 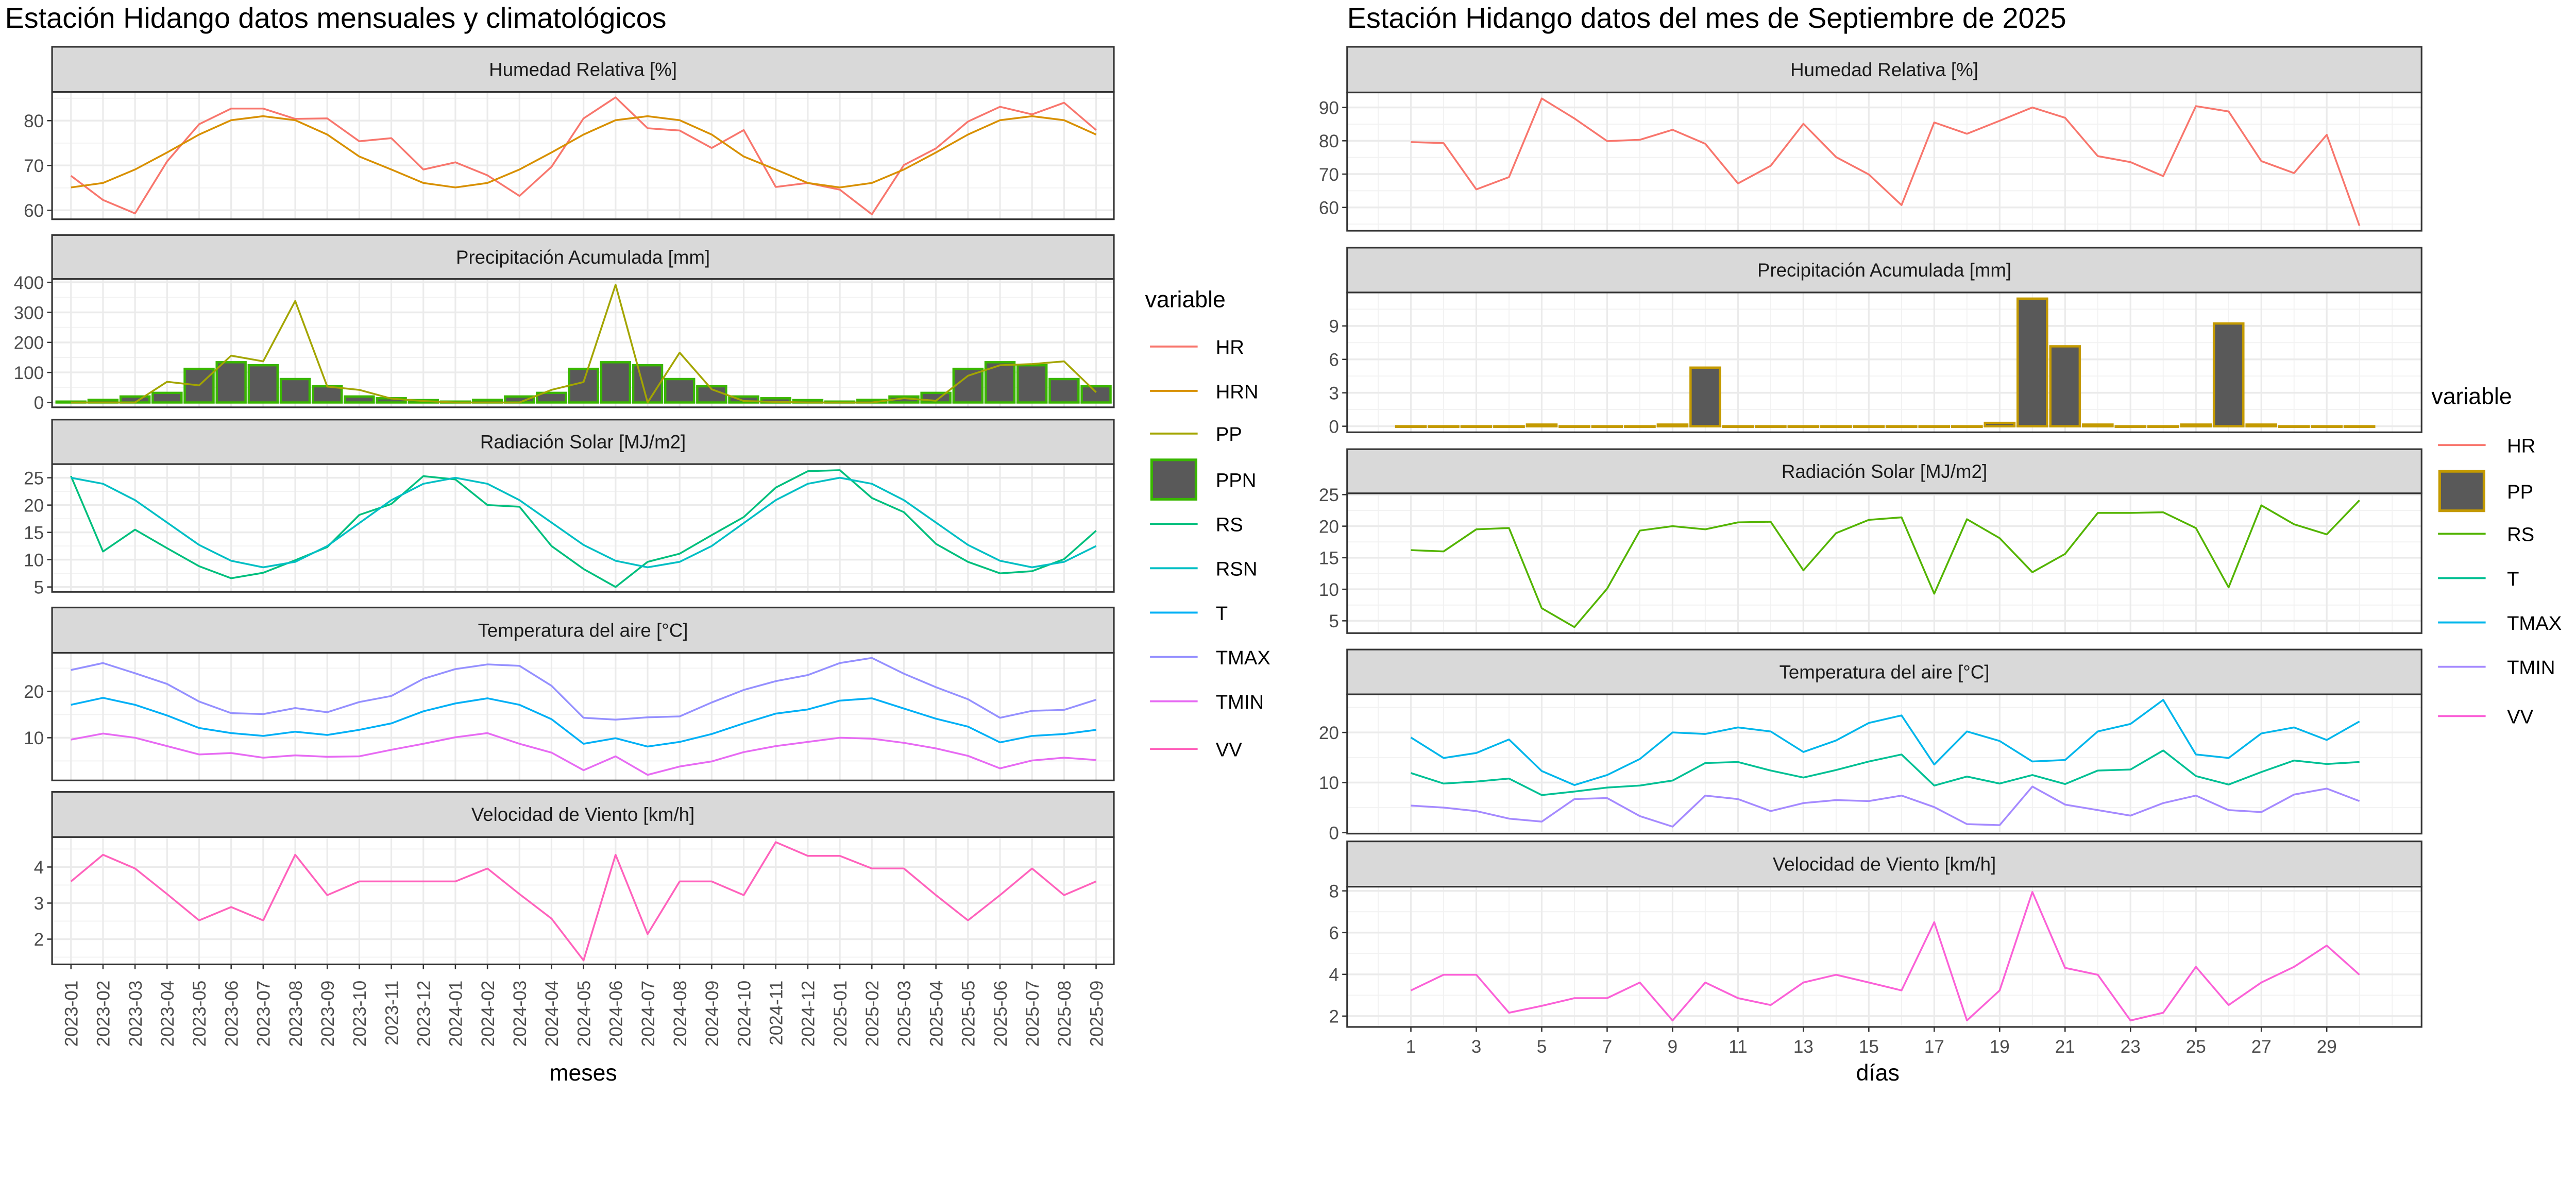 What do you see at coordinates (1934, 1047) in the screenshot?
I see `x-tick-label: 17` at bounding box center [1934, 1047].